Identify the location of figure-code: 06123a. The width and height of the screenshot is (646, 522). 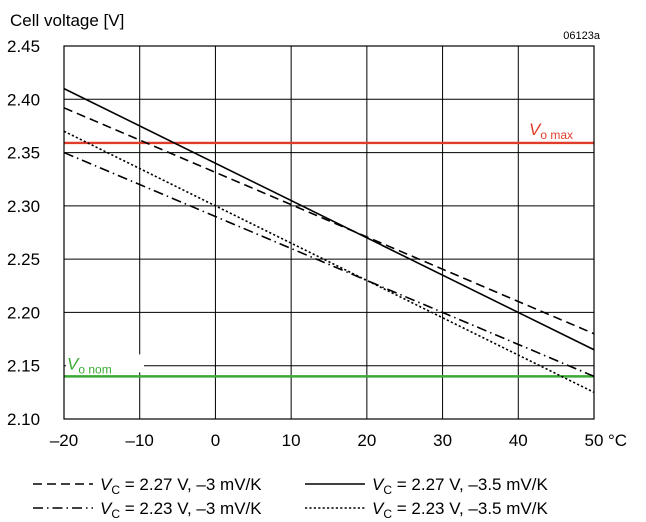
(582, 36).